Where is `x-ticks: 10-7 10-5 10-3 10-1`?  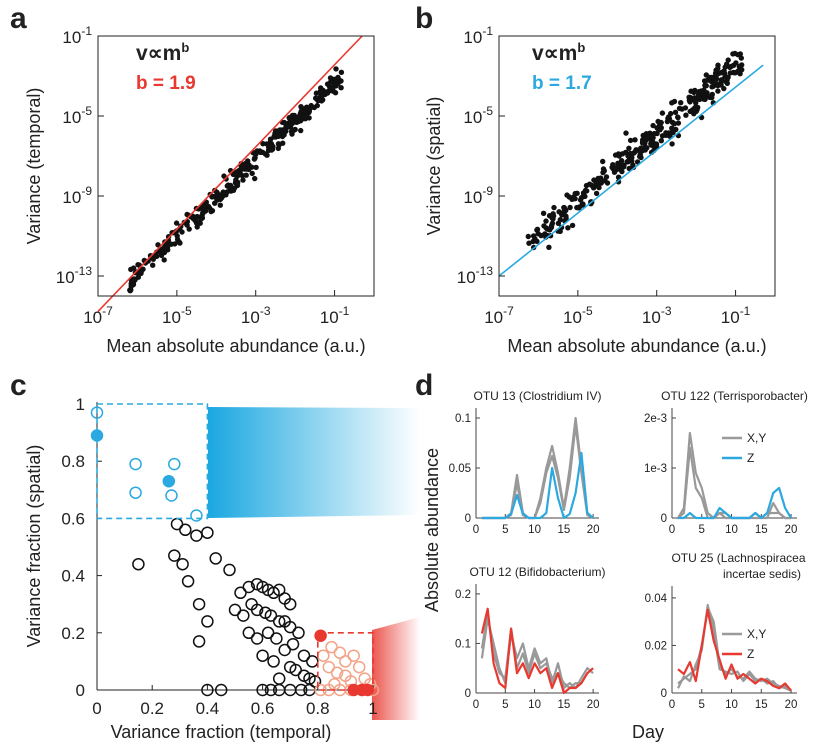 x-ticks: 10-7 10-5 10-3 10-1 is located at coordinates (216, 308).